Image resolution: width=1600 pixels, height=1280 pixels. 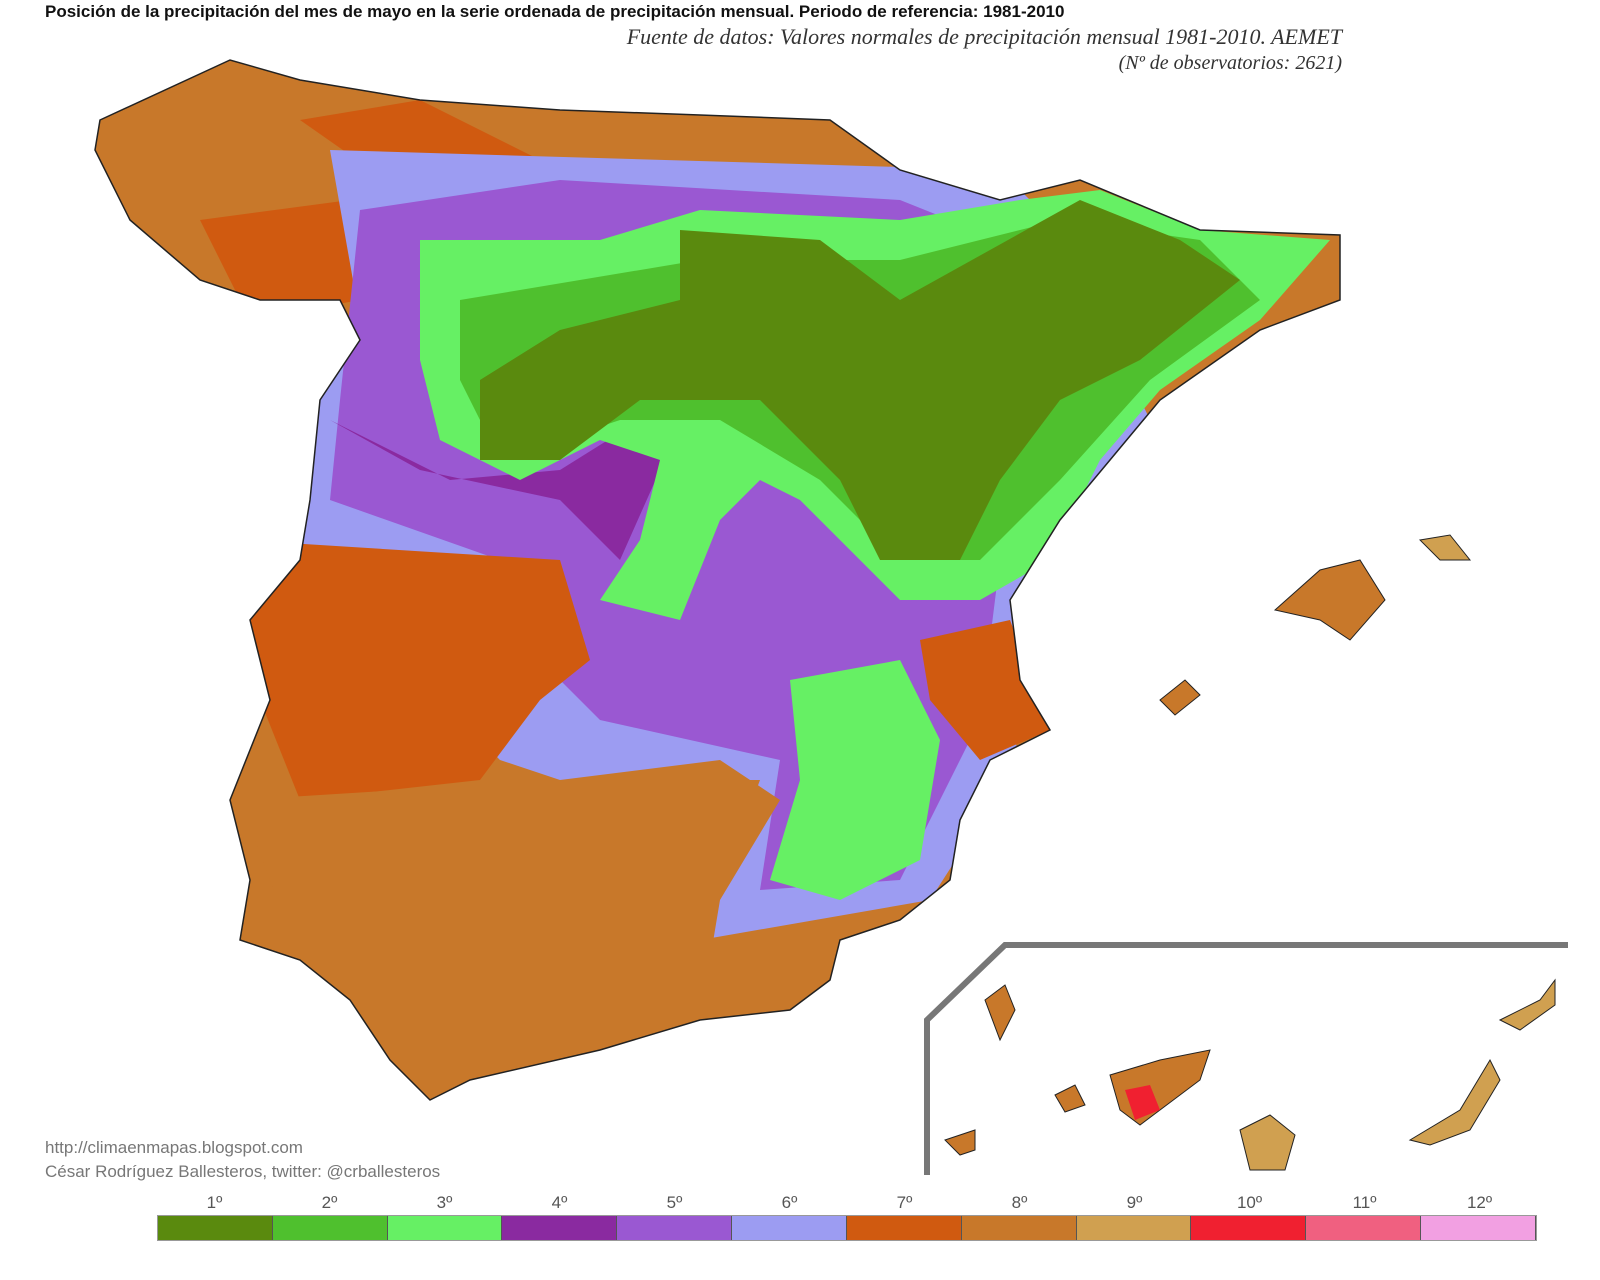 What do you see at coordinates (1445, 547) in the screenshot?
I see `menorca` at bounding box center [1445, 547].